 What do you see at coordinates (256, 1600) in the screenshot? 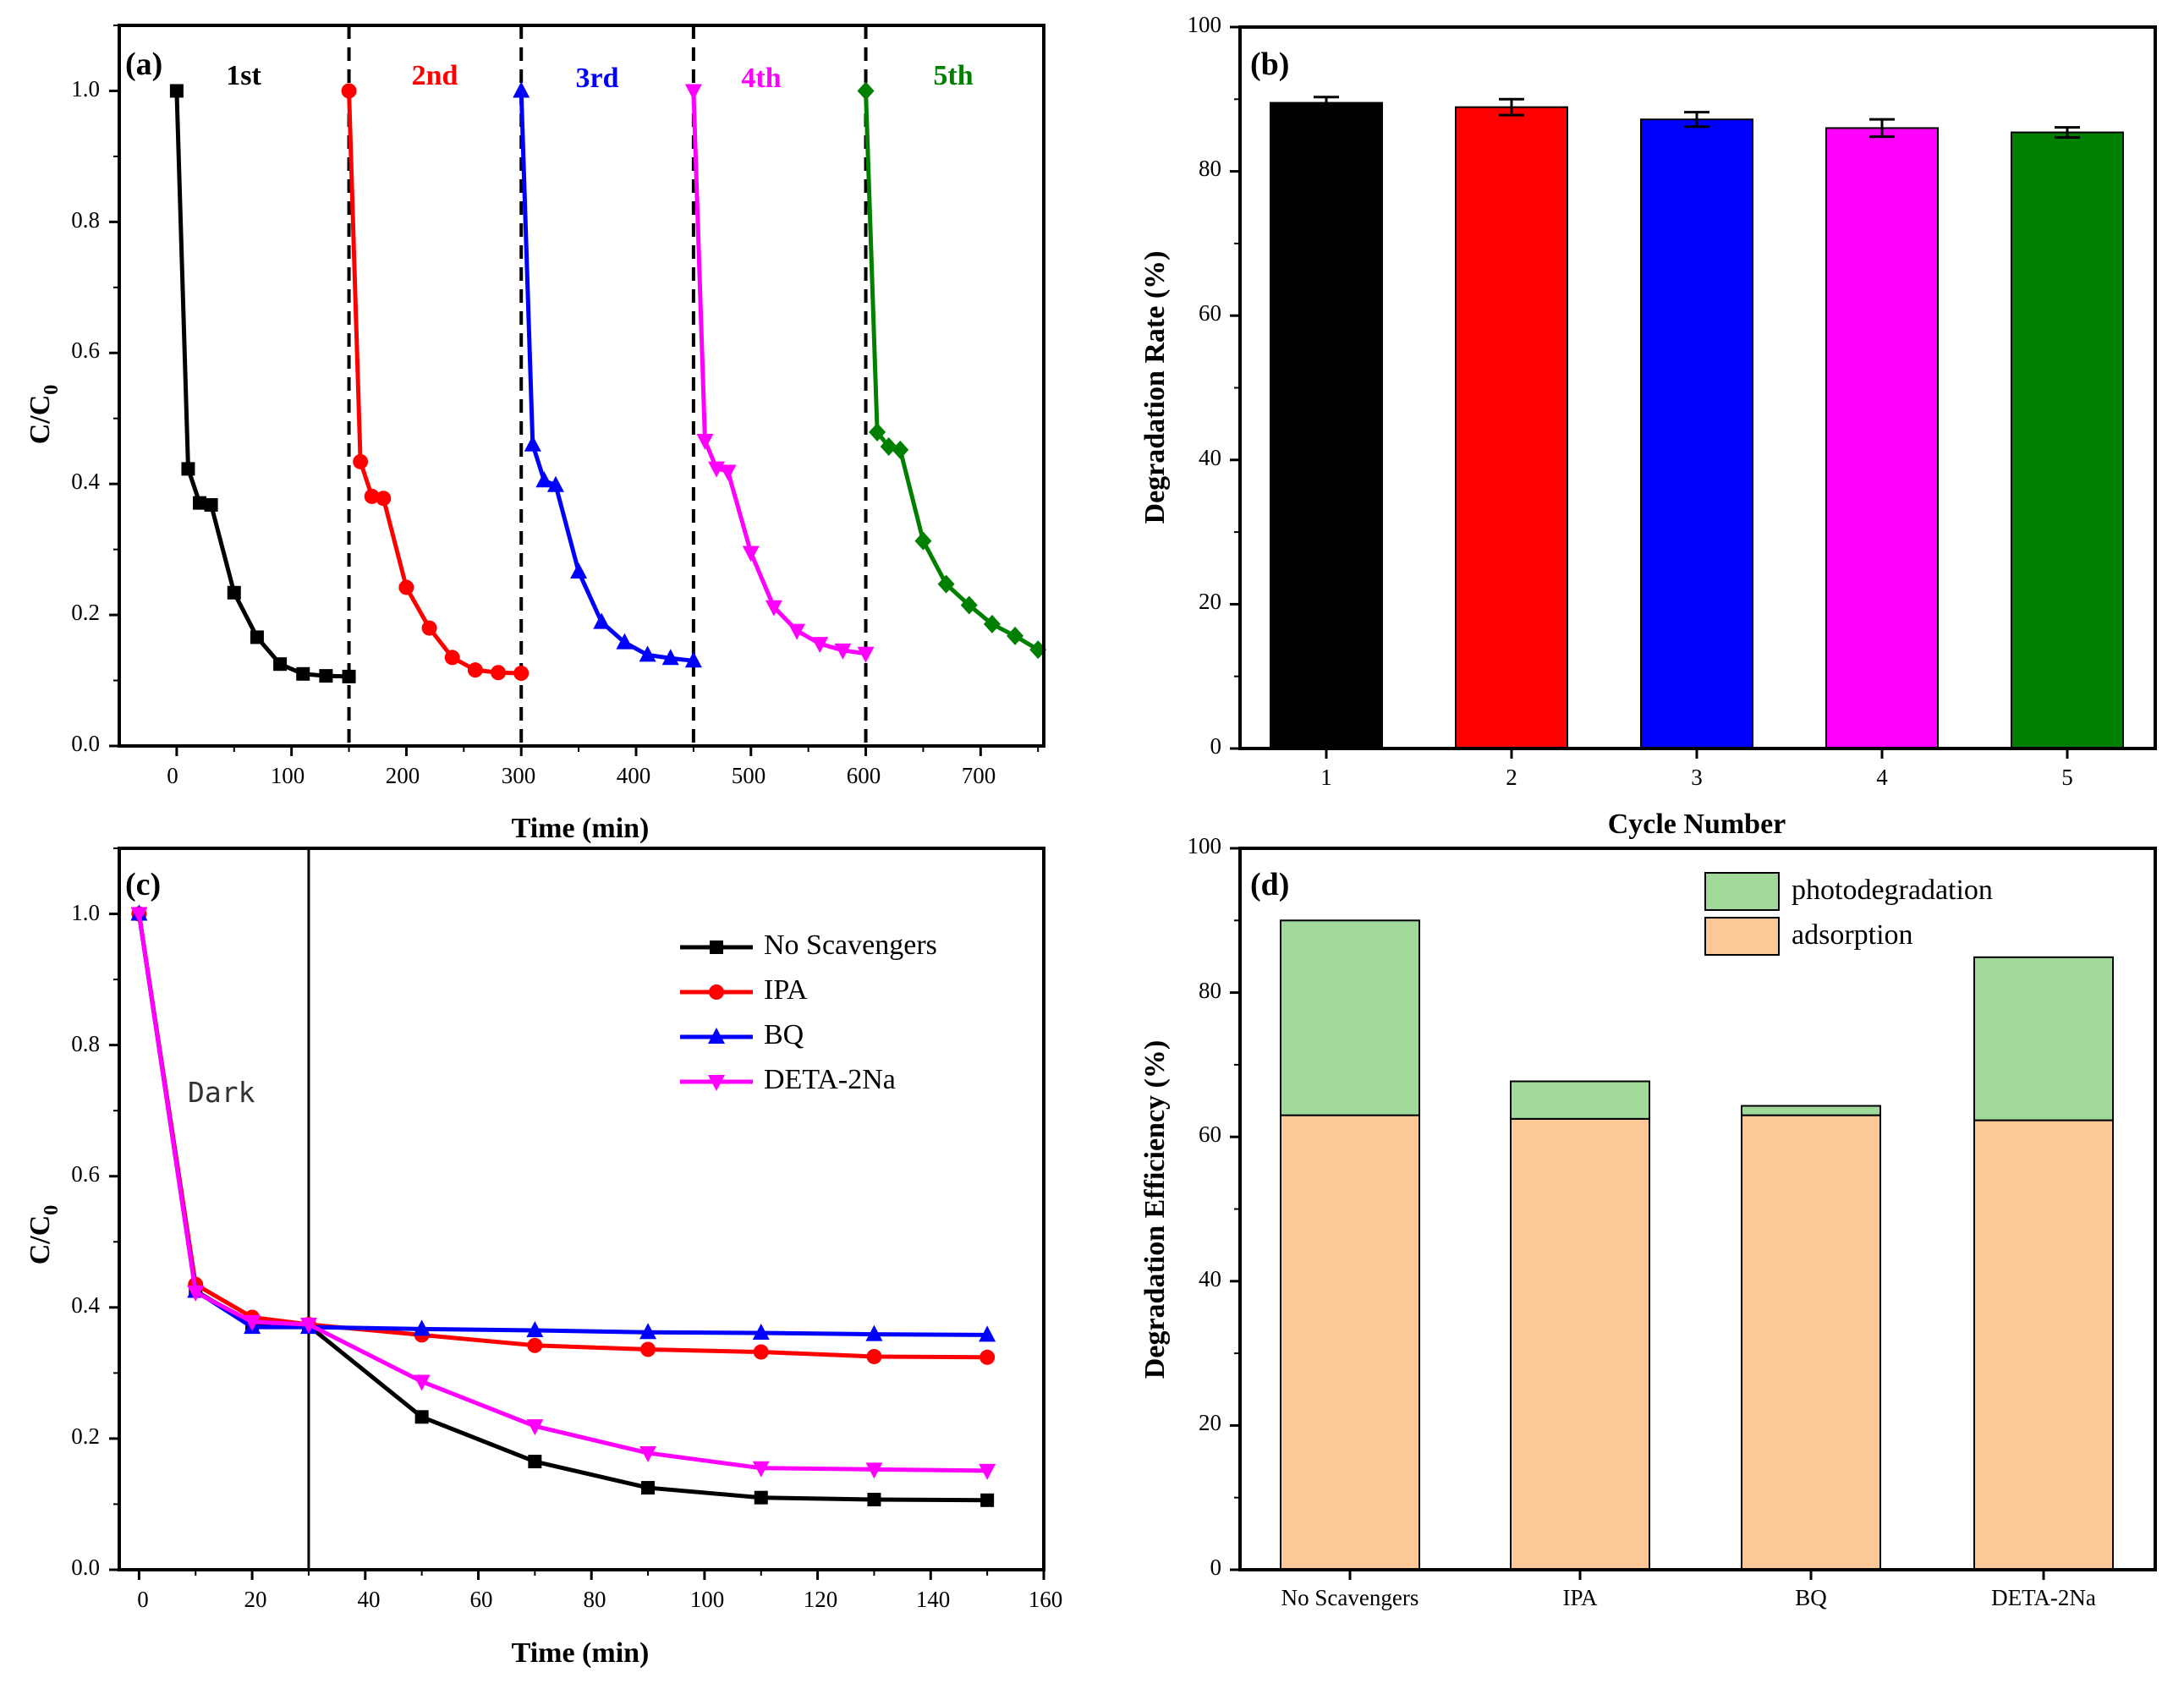
I see `x-tick-label: 20` at bounding box center [256, 1600].